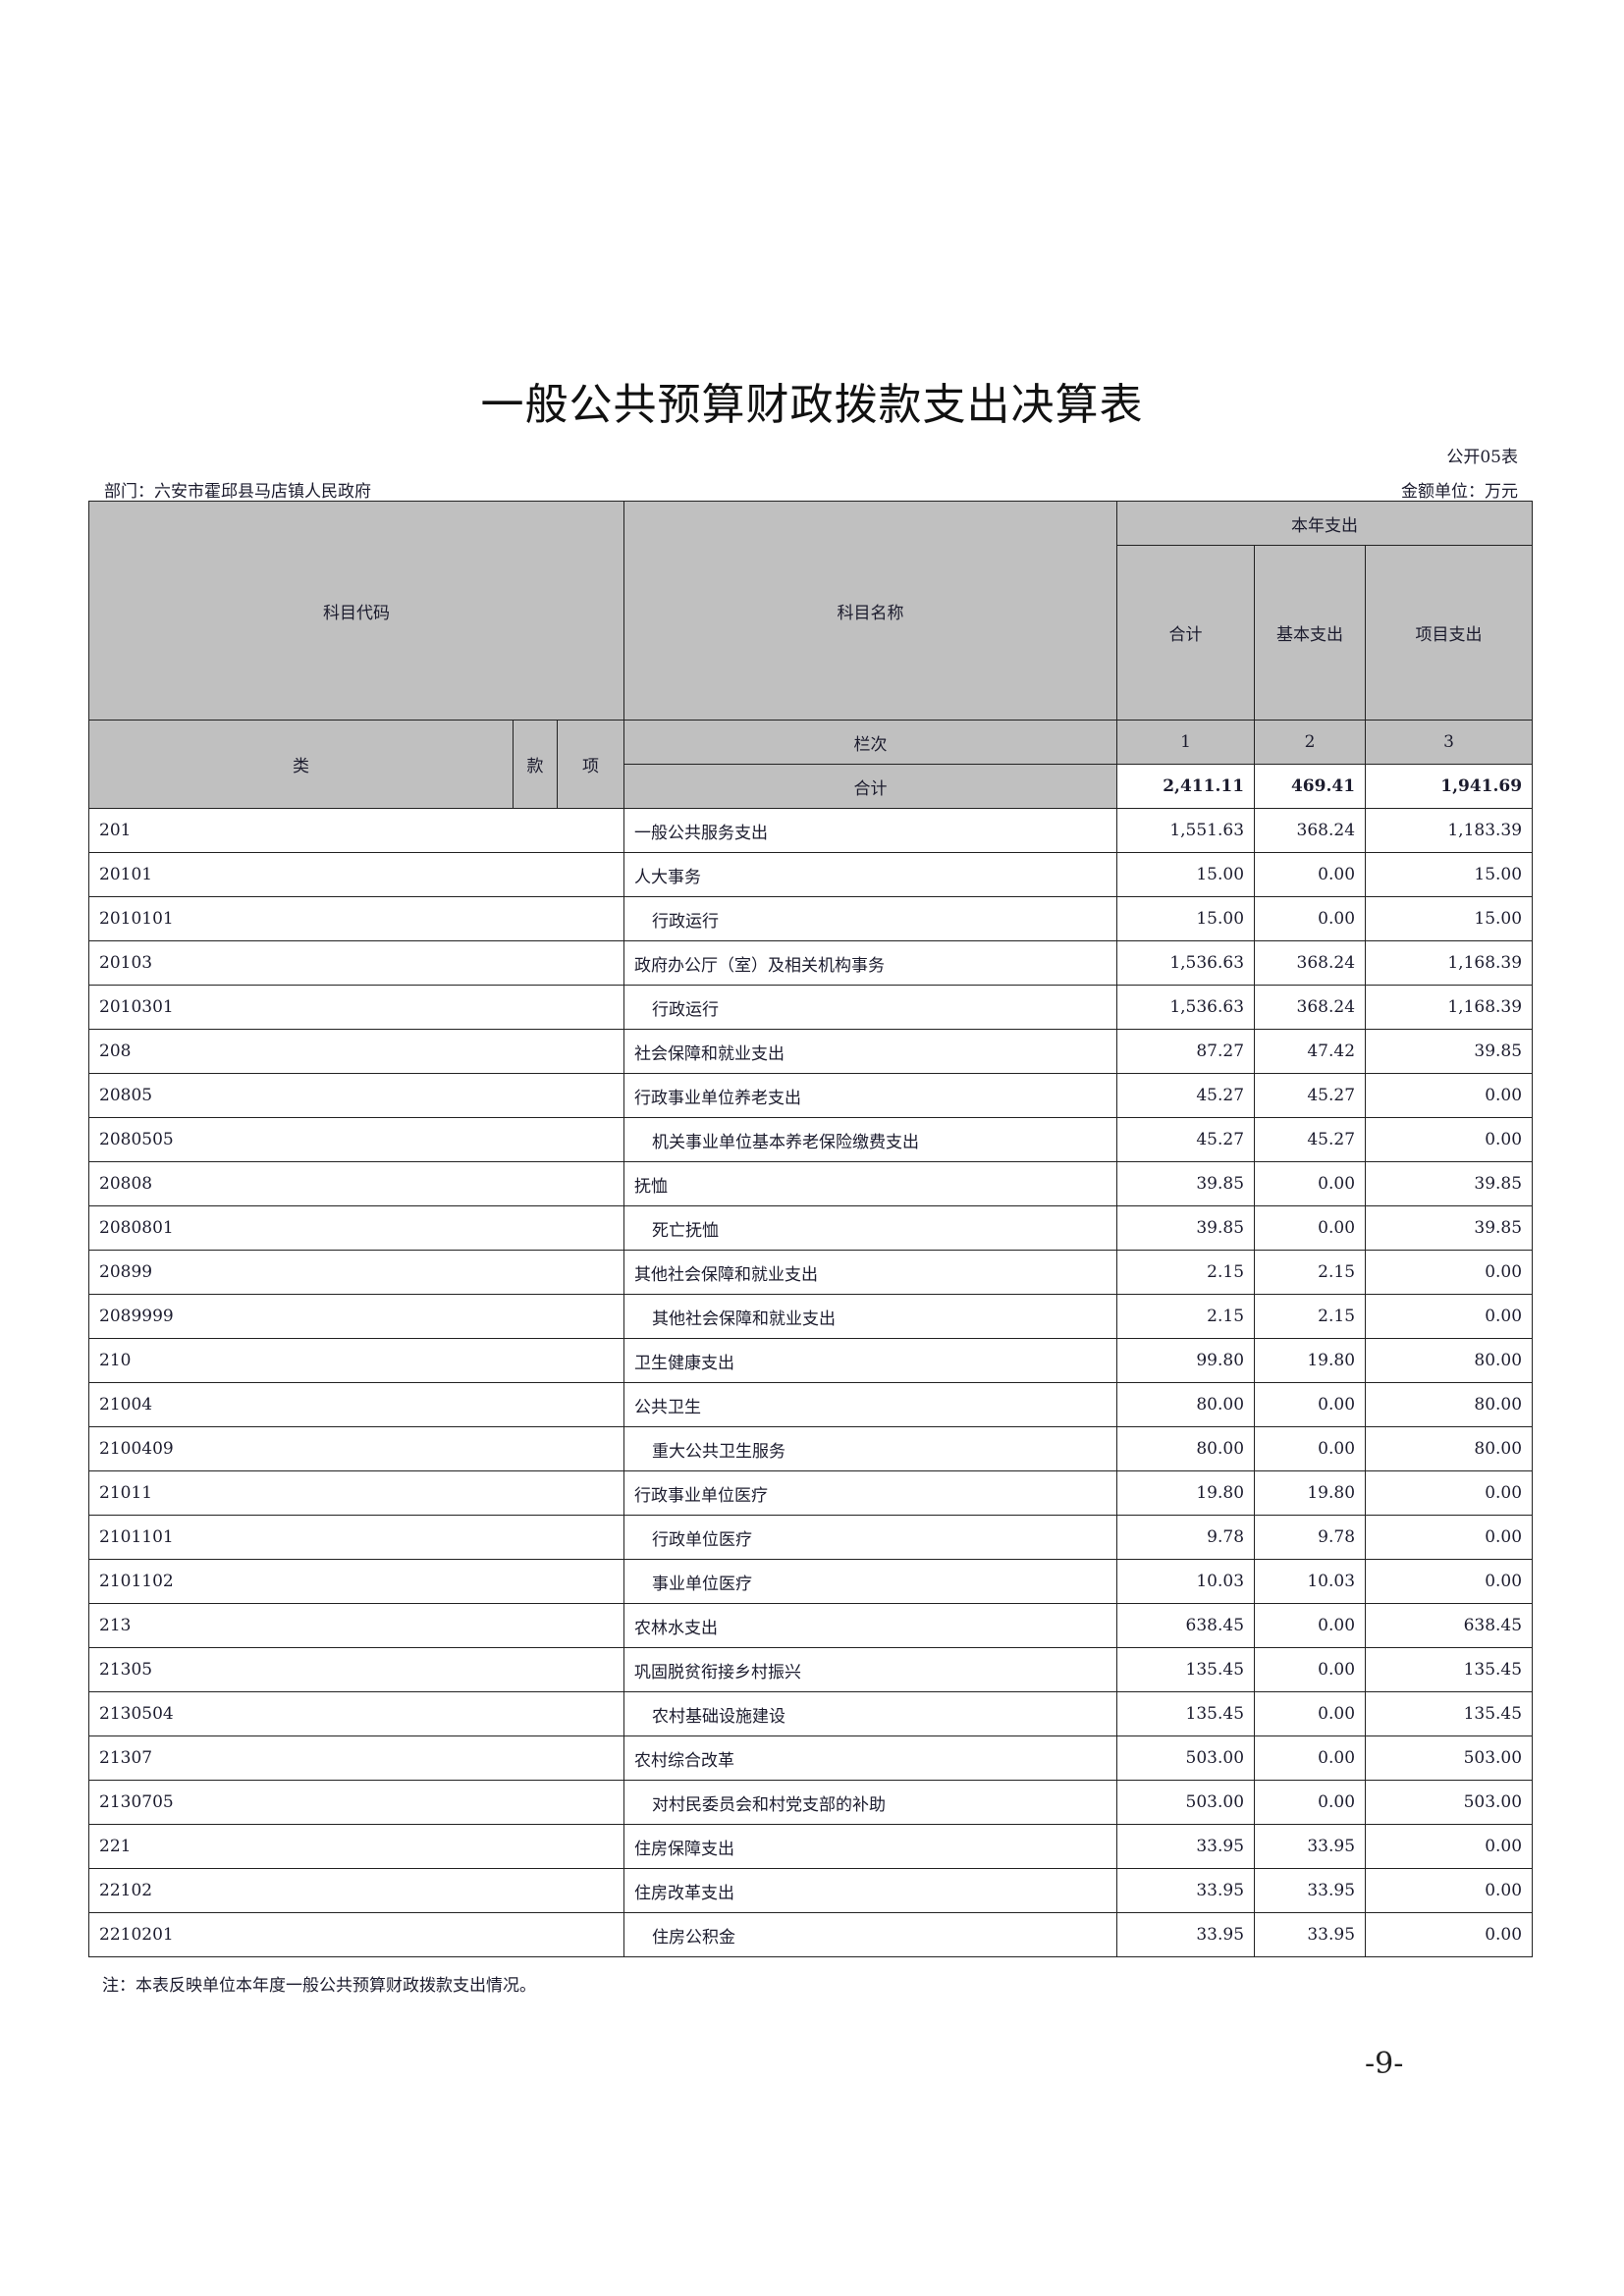  Describe the element at coordinates (356, 1095) in the screenshot. I see `row-code: 20805` at that location.